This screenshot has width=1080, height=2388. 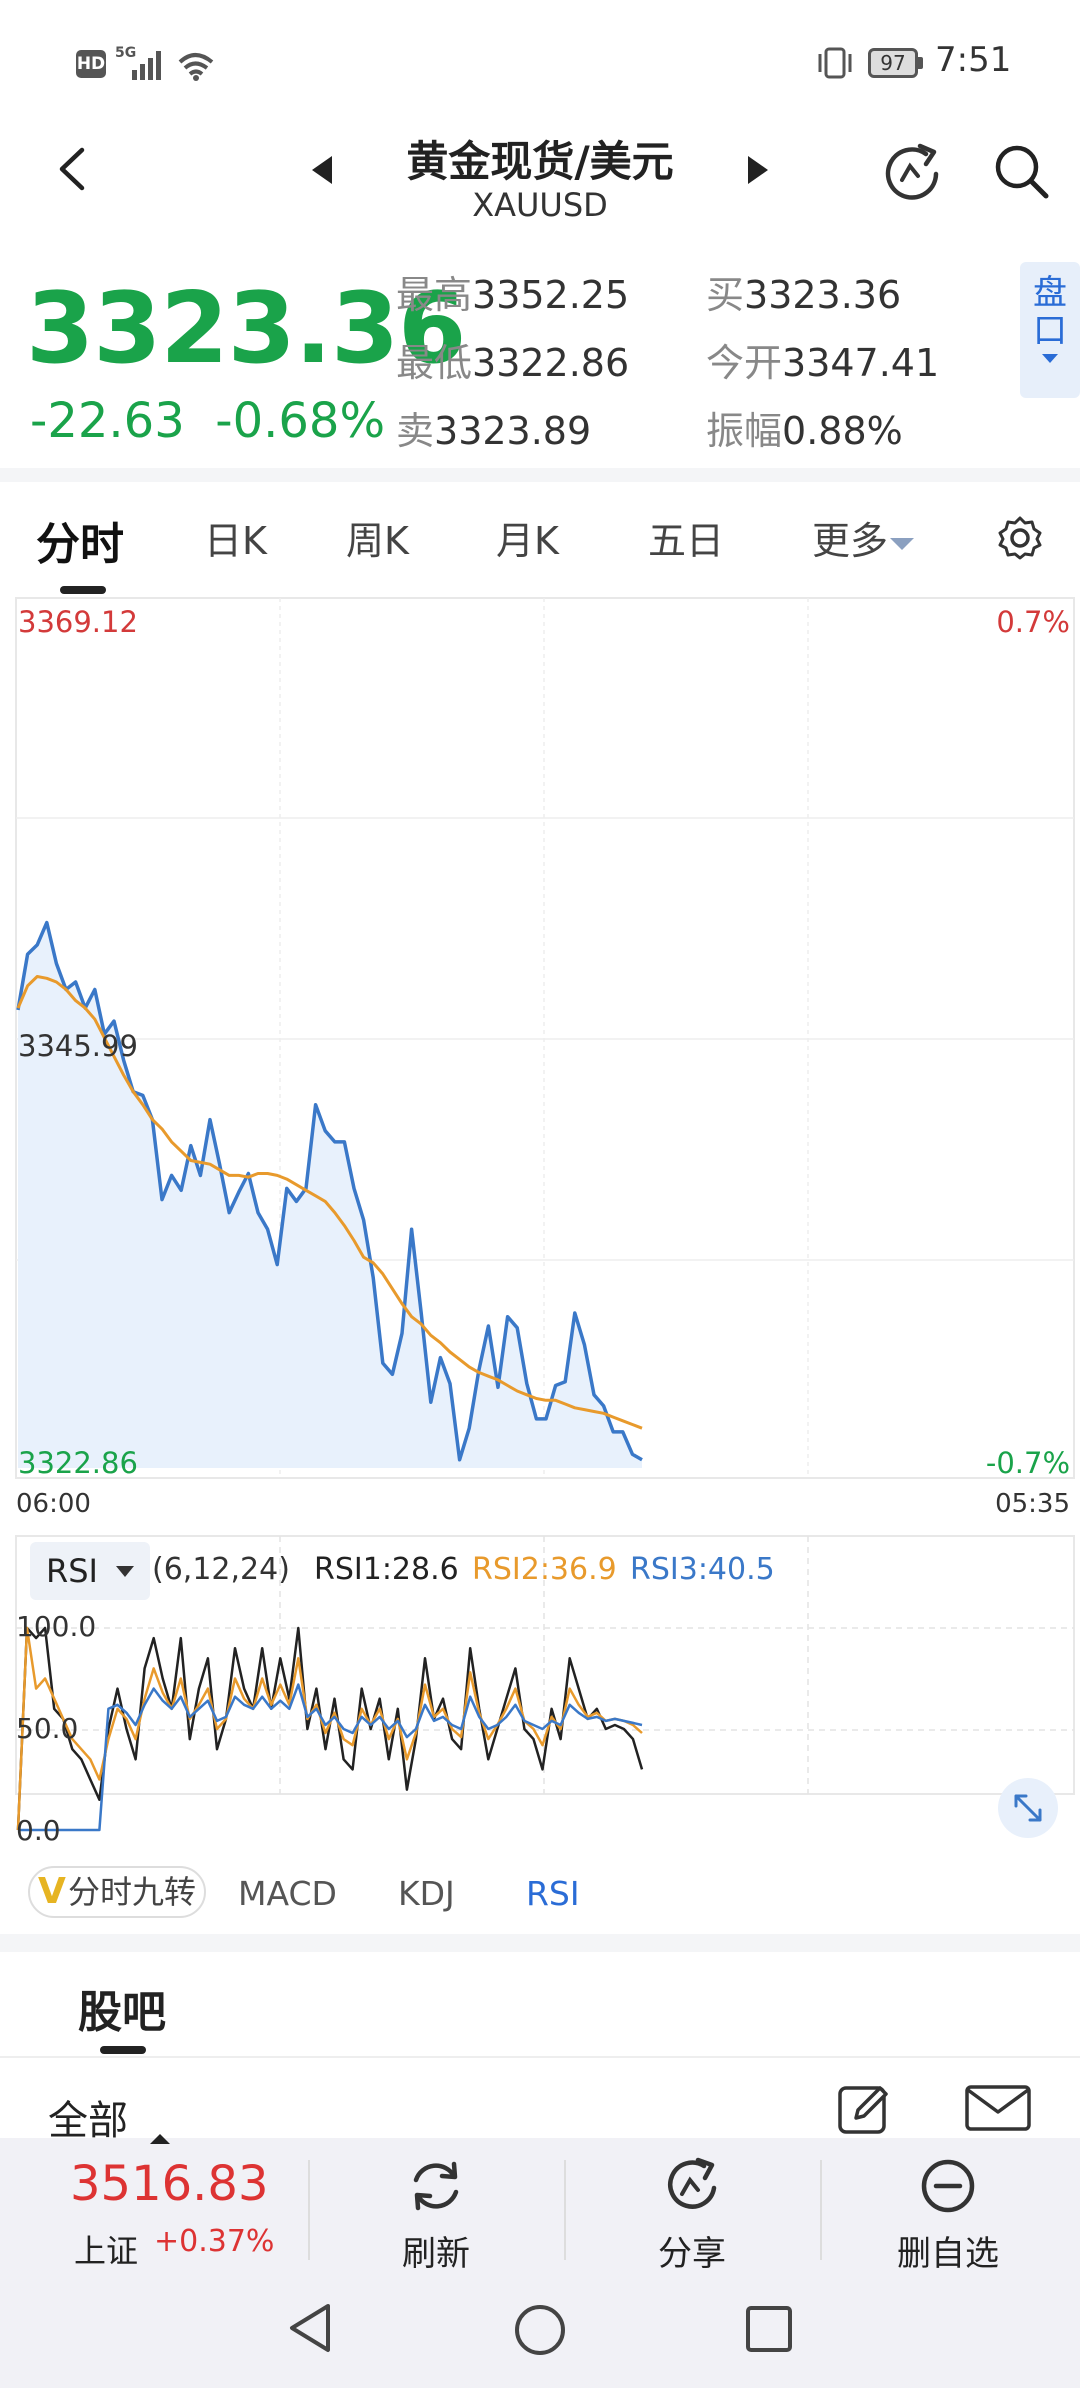 What do you see at coordinates (207, 421) in the screenshot?
I see `price-change: -22.63 -0.68%` at bounding box center [207, 421].